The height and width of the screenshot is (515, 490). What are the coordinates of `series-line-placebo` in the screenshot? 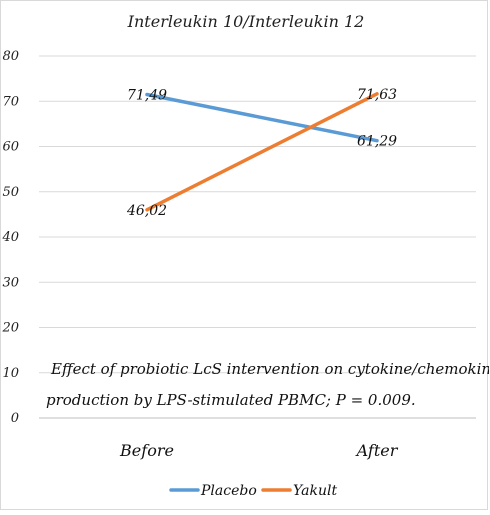 It's located at (262, 117).